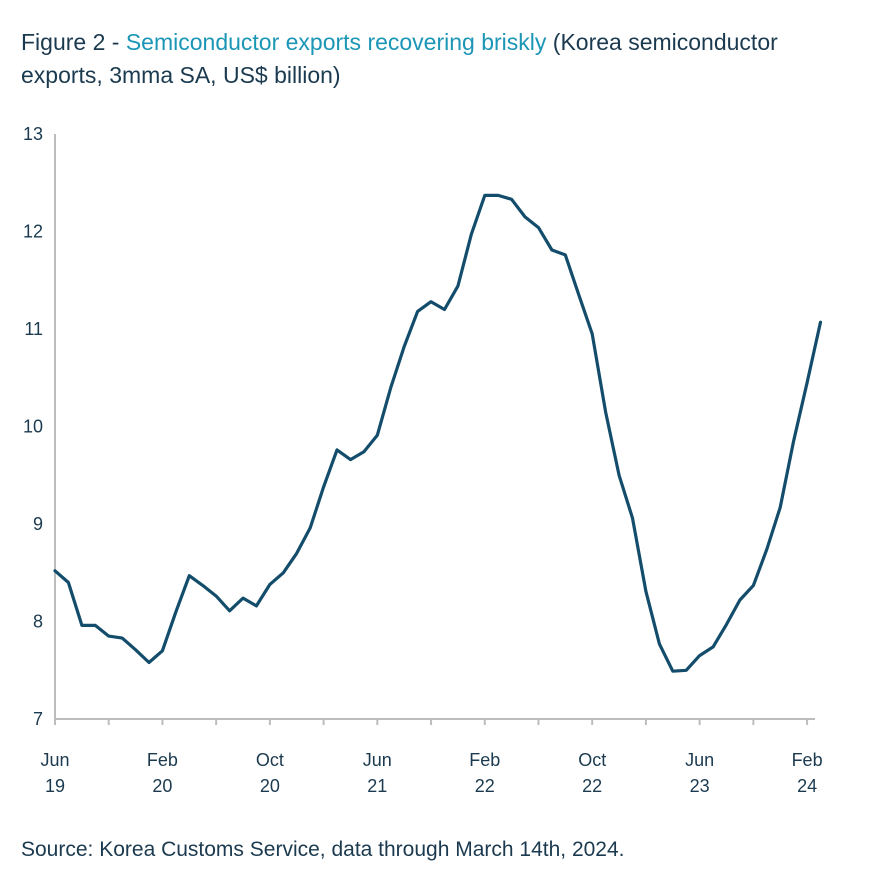 The height and width of the screenshot is (880, 870). I want to click on figure-title-prefix: Figure 2 -, so click(73, 42).